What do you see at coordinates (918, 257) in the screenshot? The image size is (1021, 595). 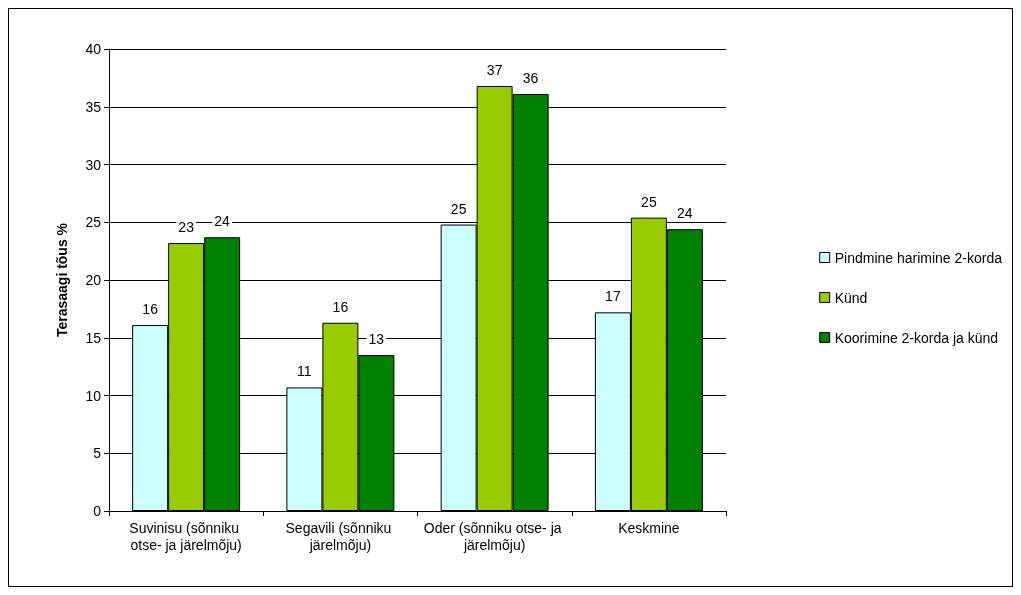 I see `legend-label: Pindmine harimine 2-korda` at bounding box center [918, 257].